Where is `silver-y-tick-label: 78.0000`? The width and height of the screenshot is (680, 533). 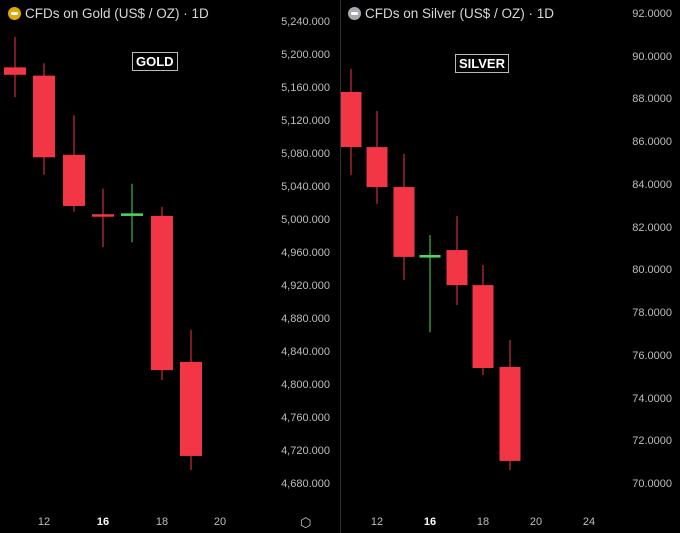 silver-y-tick-label: 78.0000 is located at coordinates (652, 313).